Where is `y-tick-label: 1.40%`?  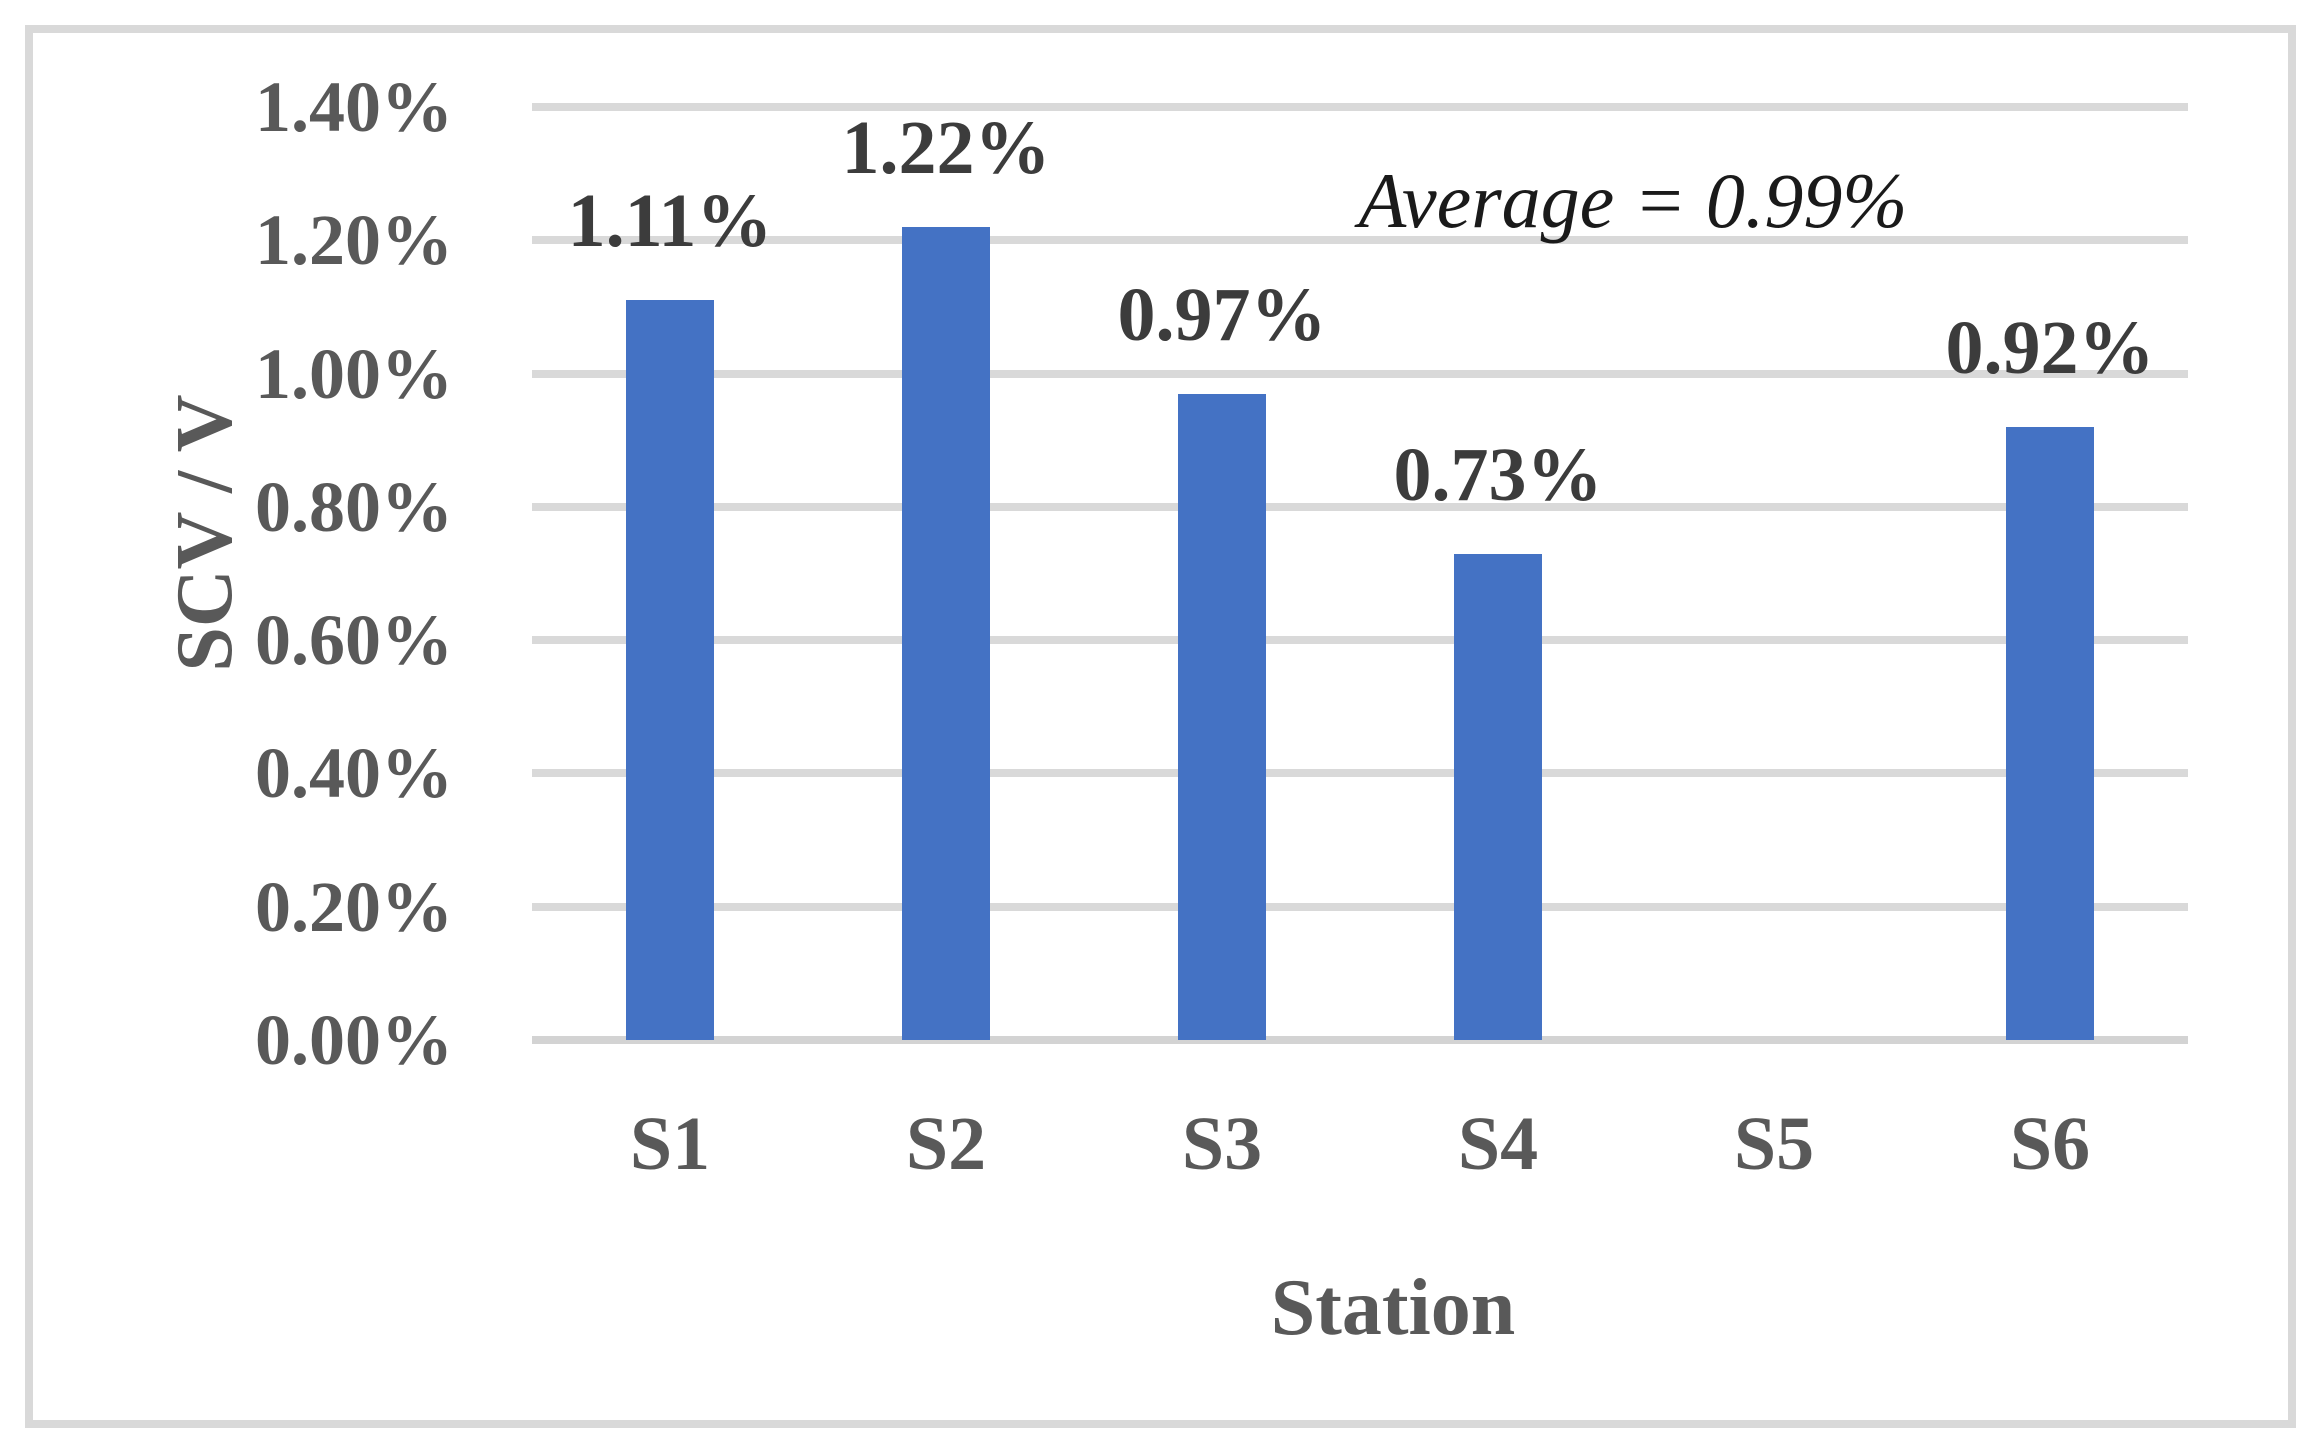 y-tick-label: 1.40% is located at coordinates (354, 107).